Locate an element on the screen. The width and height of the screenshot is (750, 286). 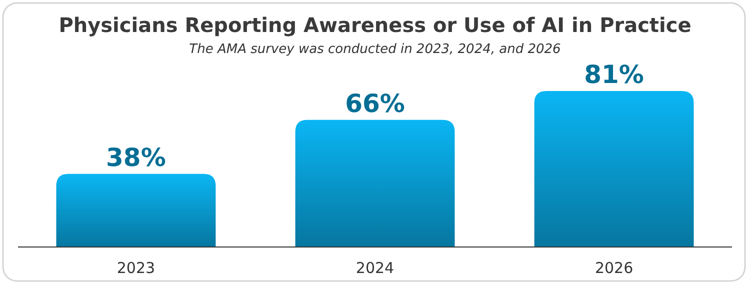
data-label: 81% is located at coordinates (614, 74).